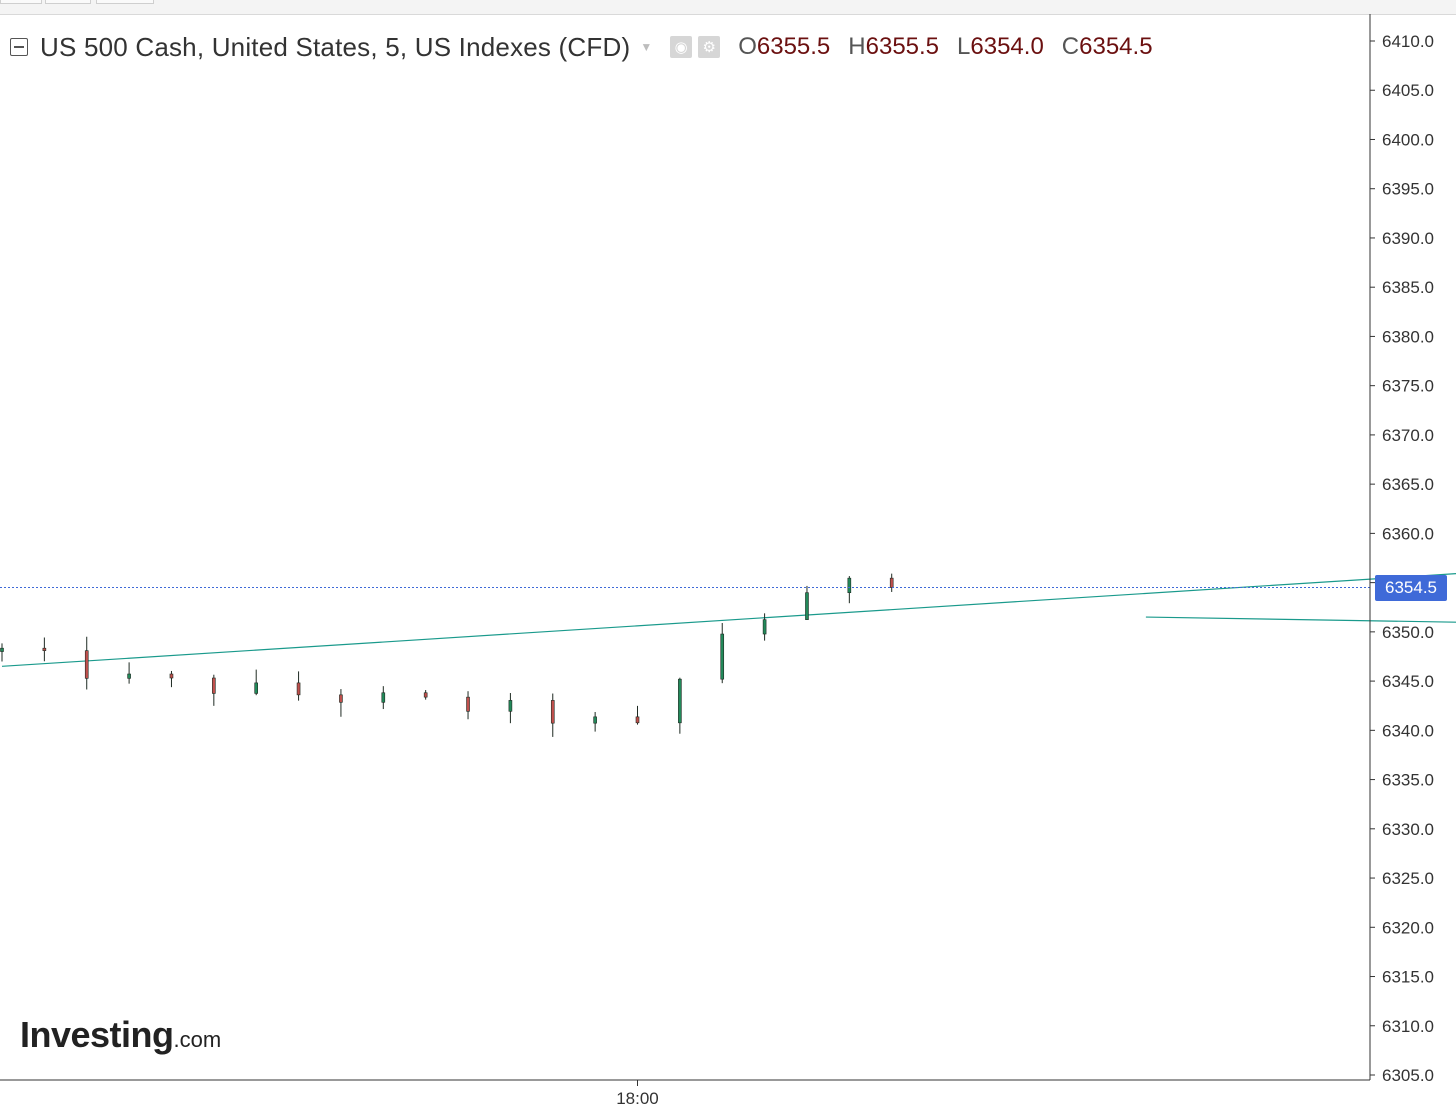  I want to click on y-tick-label: 6385.0, so click(1408, 287).